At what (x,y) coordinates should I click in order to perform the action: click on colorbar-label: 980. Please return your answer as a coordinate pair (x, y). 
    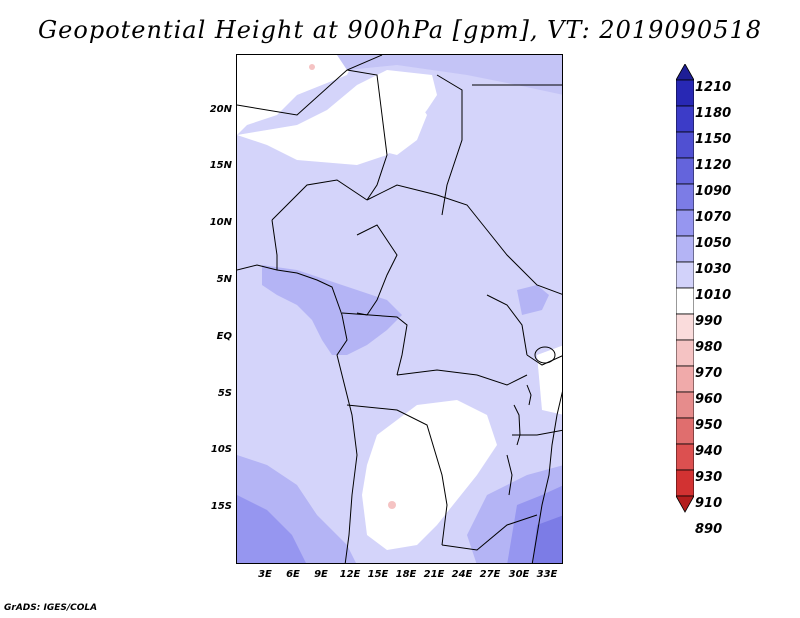
    Looking at the image, I should click on (709, 347).